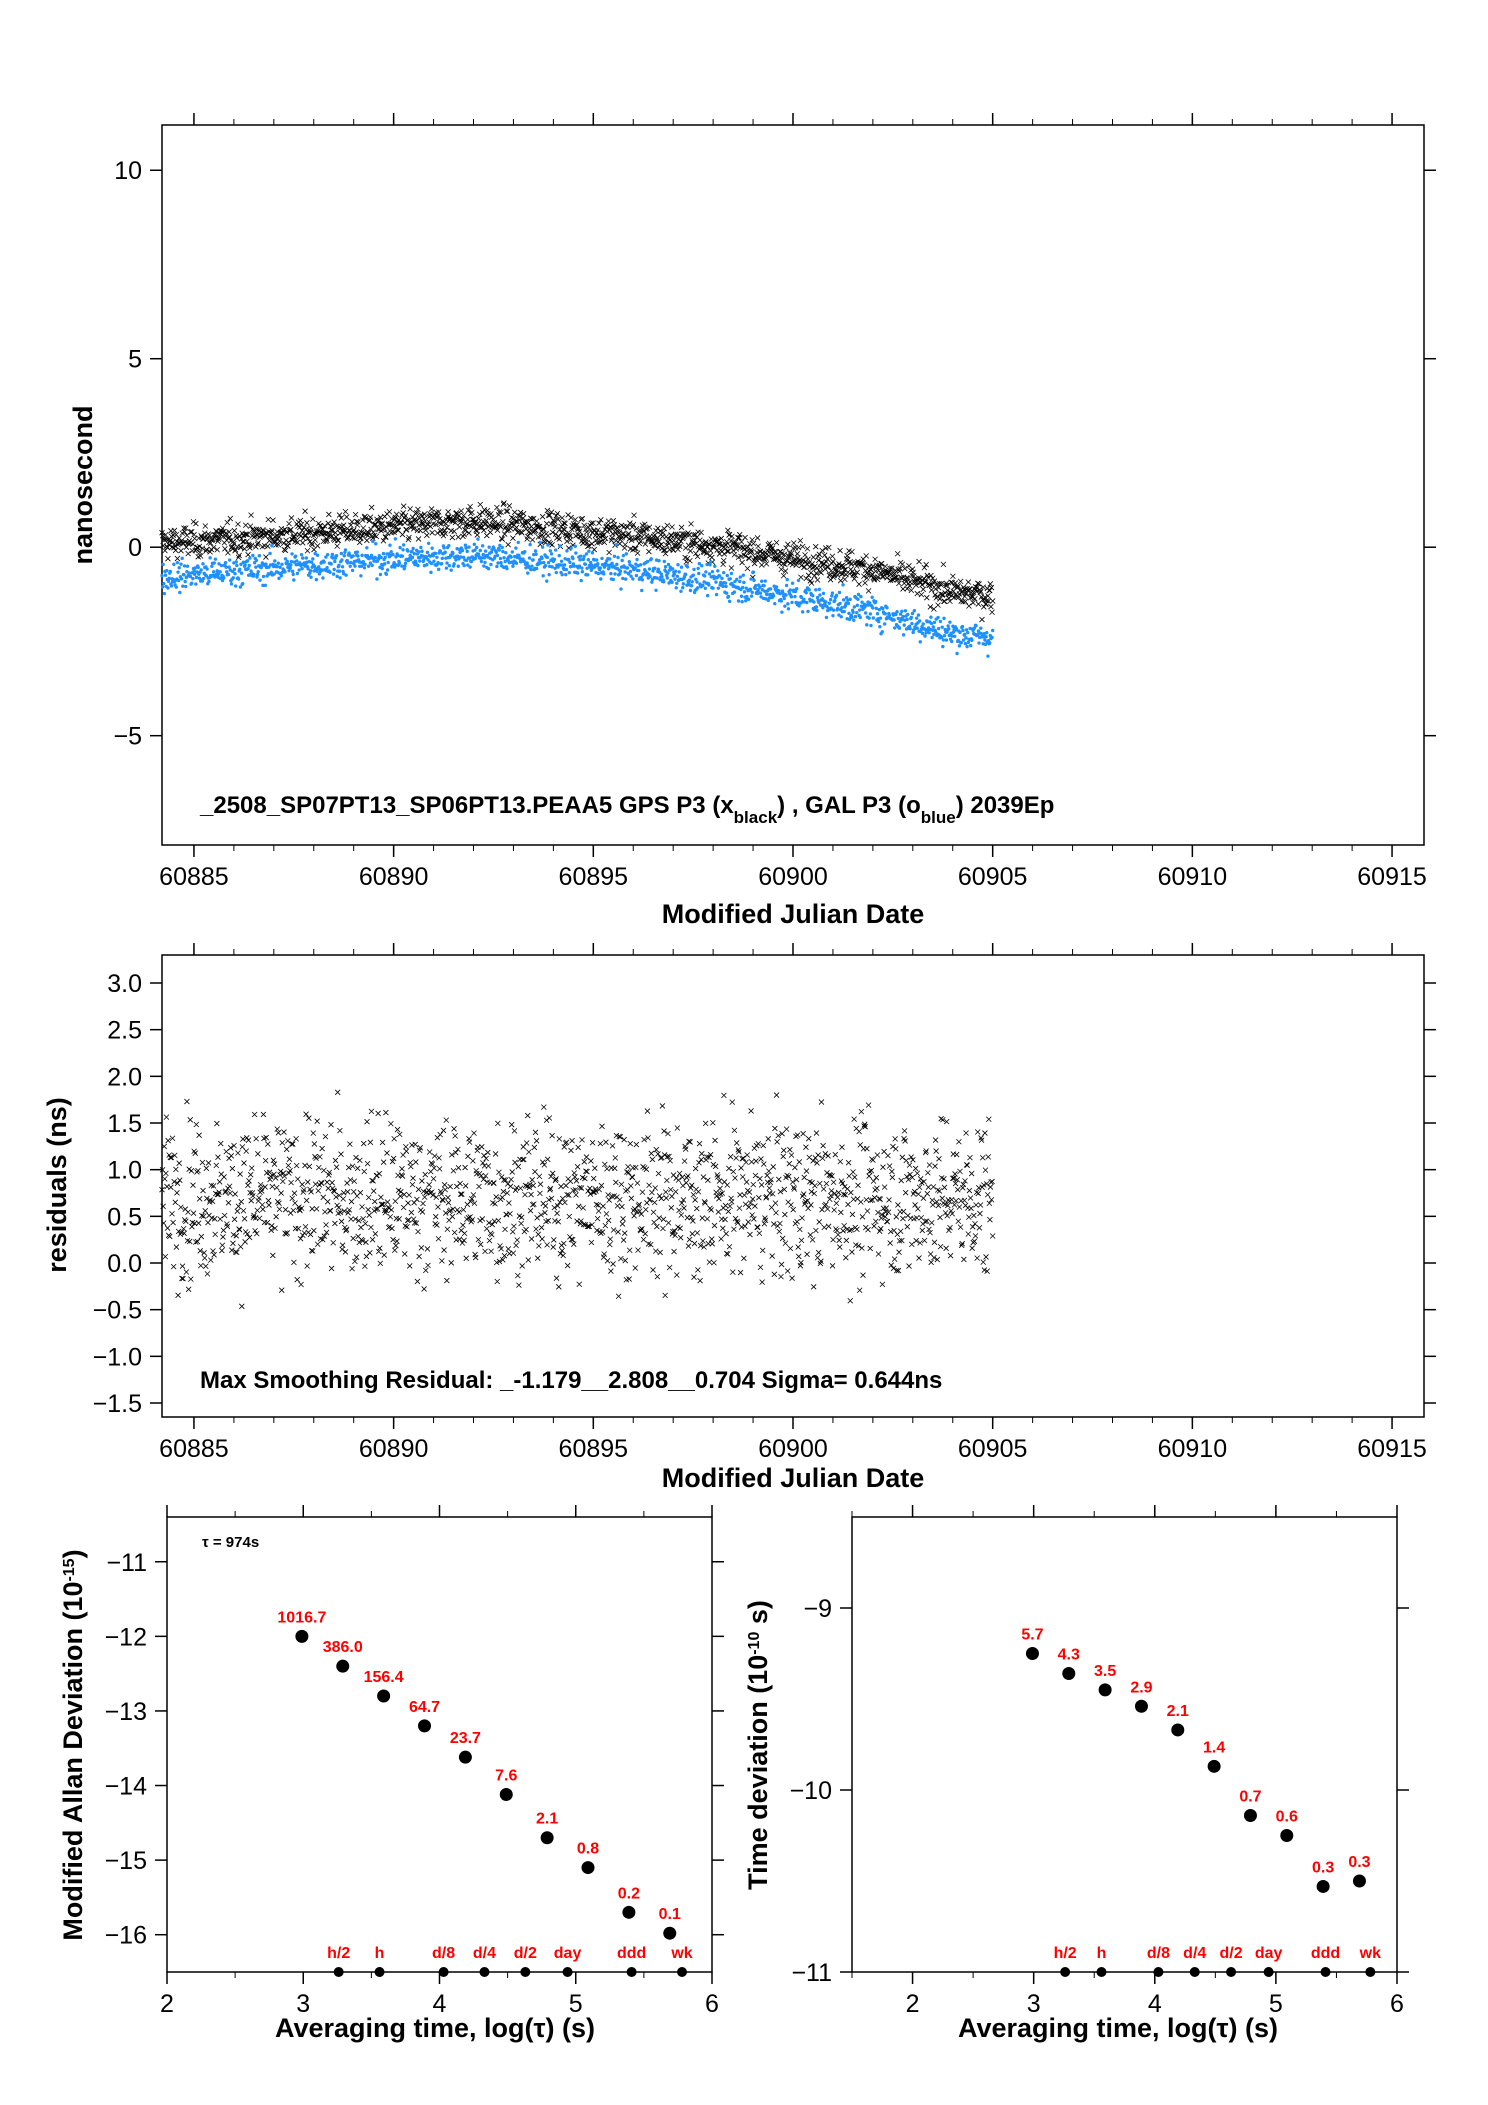 The image size is (1488, 2105). What do you see at coordinates (302, 1636) in the screenshot?
I see `deviation-point` at bounding box center [302, 1636].